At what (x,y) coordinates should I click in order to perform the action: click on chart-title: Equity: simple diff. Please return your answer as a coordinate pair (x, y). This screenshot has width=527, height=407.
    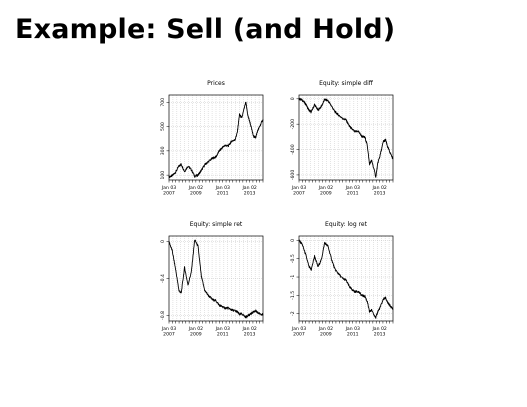
    Looking at the image, I should click on (346, 83).